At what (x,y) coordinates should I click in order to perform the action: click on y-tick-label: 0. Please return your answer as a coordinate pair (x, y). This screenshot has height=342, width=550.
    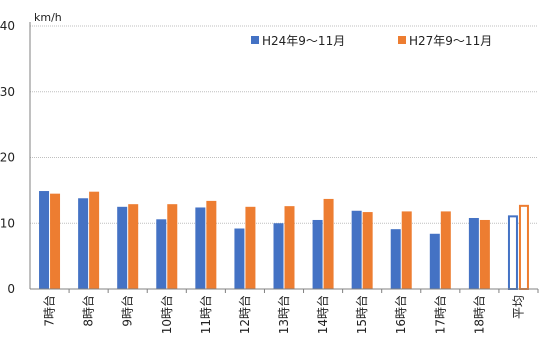
    Looking at the image, I should click on (11, 289).